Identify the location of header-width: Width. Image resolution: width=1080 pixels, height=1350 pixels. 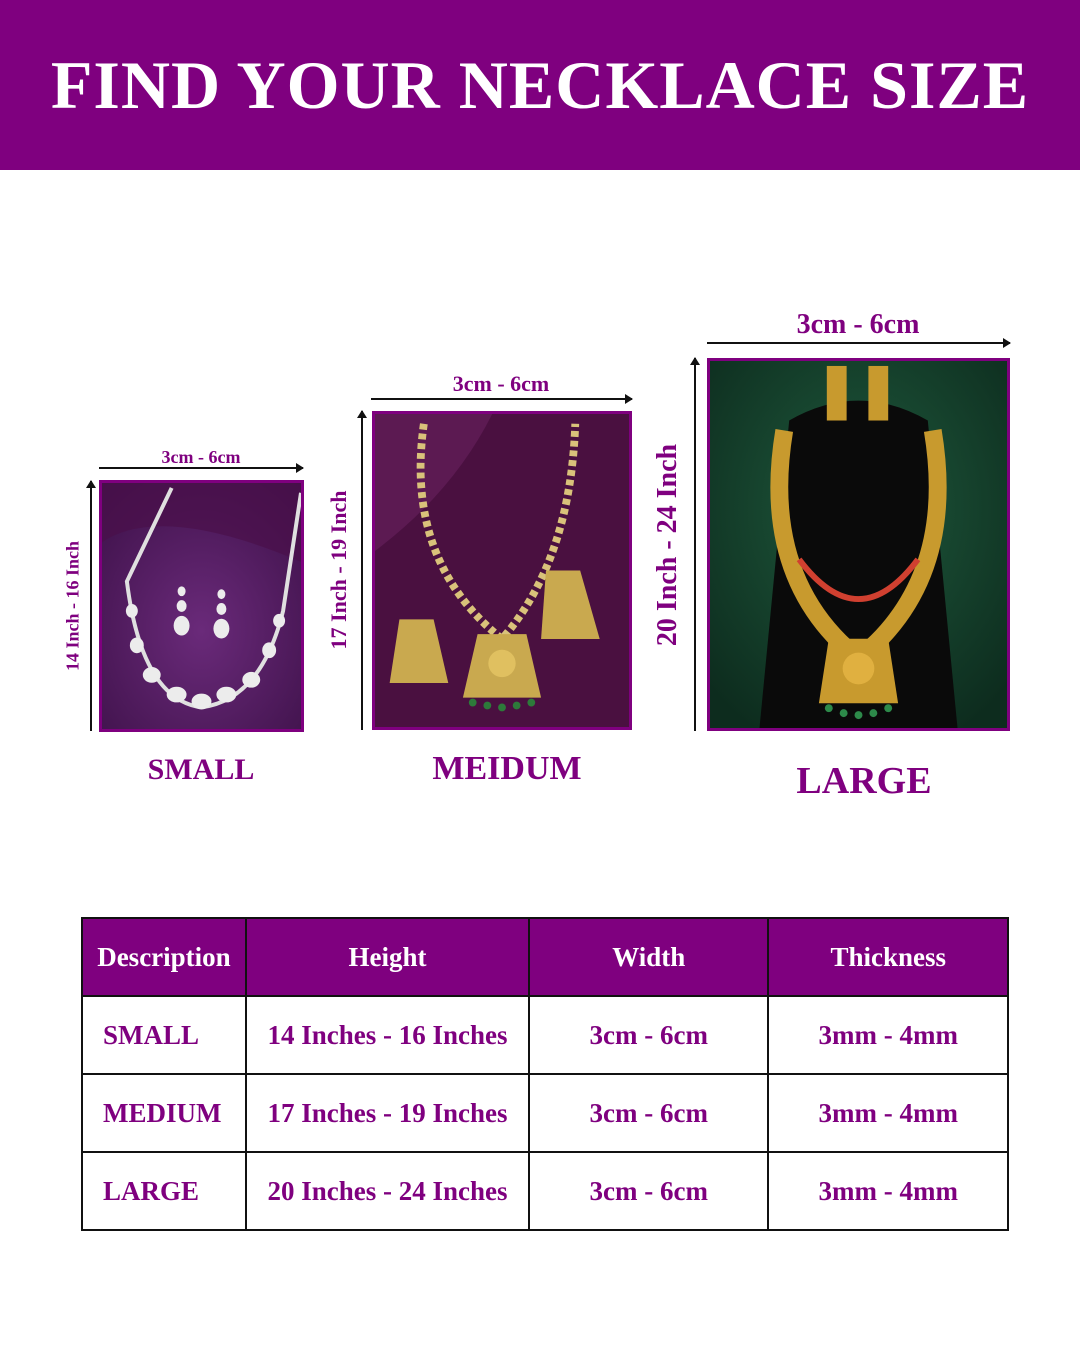
(649, 957).